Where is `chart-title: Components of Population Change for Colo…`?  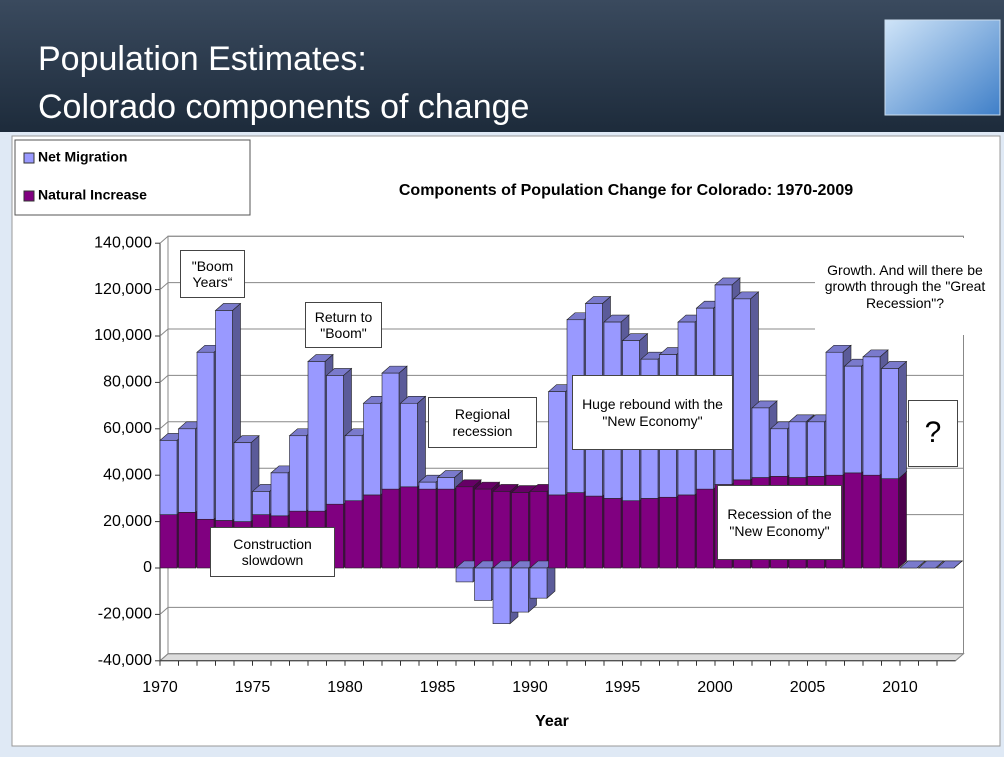
chart-title: Components of Population Change for Colo… is located at coordinates (626, 190).